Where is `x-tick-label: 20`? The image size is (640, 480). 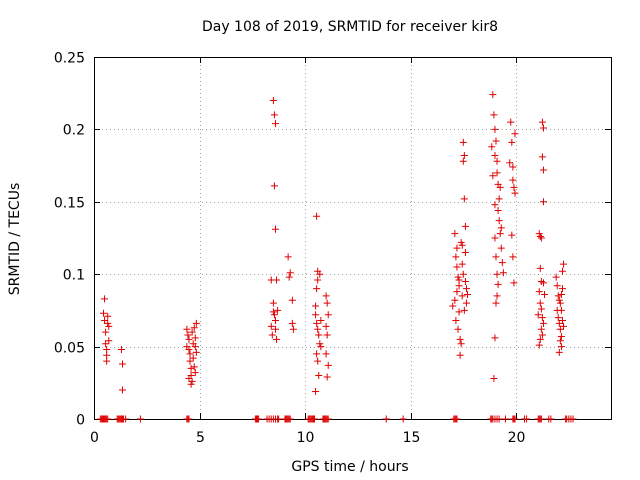
x-tick-label: 20 is located at coordinates (517, 438).